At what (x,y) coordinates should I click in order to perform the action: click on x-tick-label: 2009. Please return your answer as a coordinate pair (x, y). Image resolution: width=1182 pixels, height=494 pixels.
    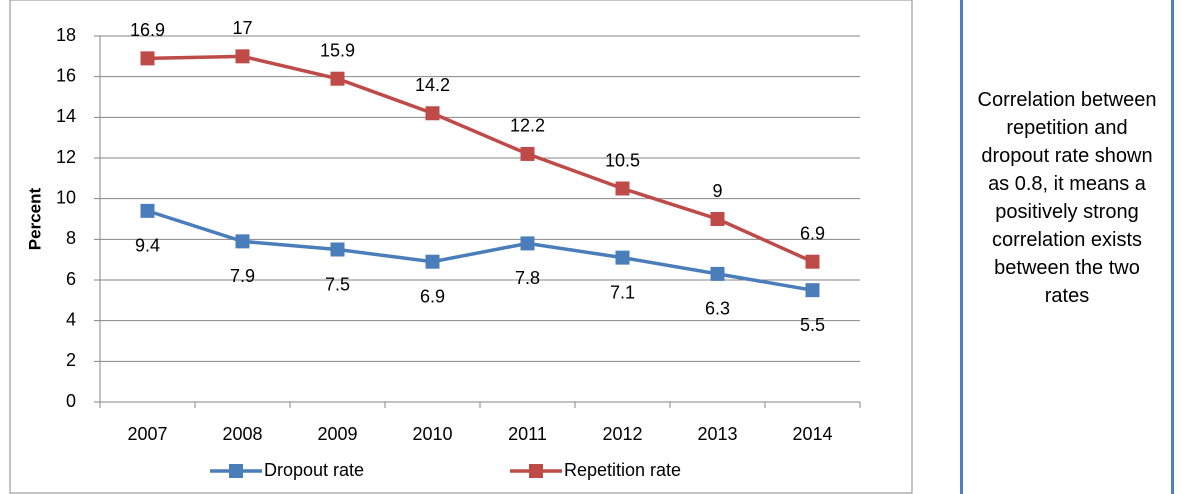
    Looking at the image, I should click on (337, 434).